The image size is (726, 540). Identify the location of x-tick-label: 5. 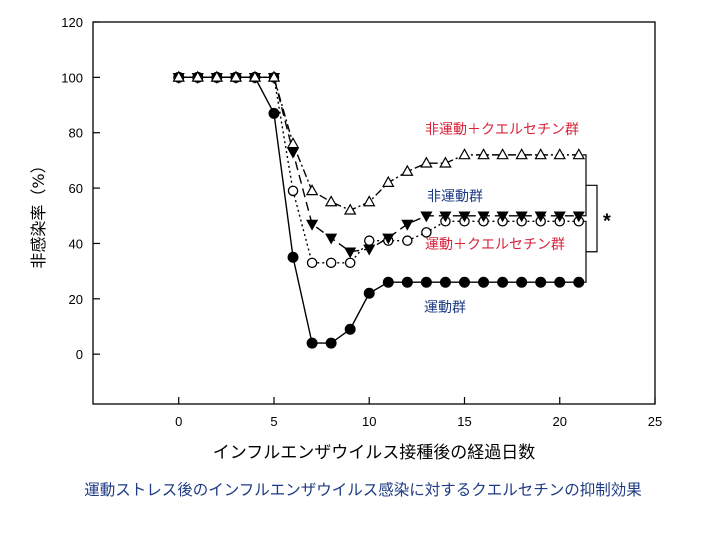
(273, 421).